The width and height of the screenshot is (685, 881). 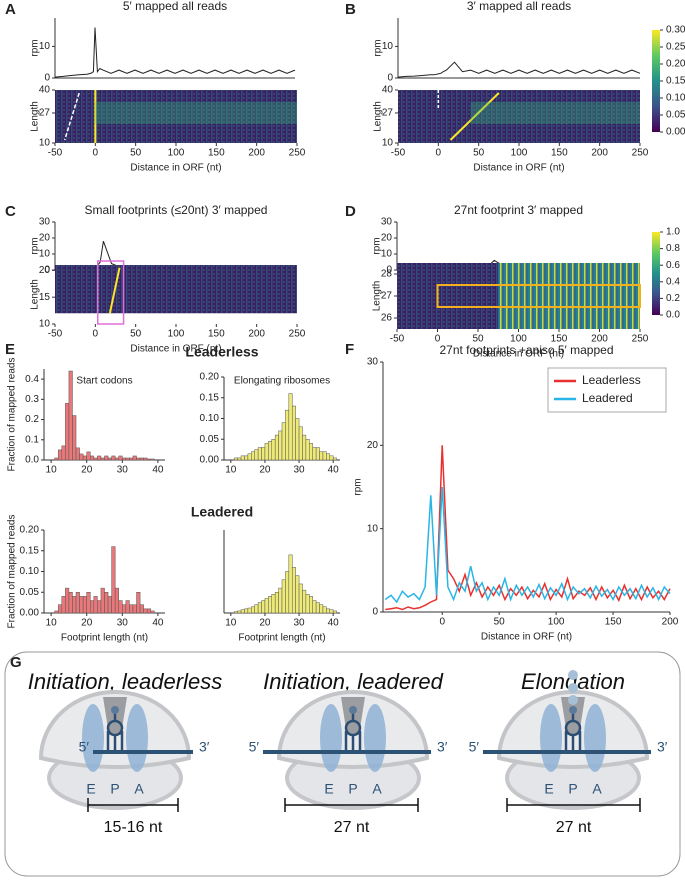 What do you see at coordinates (387, 274) in the screenshot?
I see `y-tick-label: 28` at bounding box center [387, 274].